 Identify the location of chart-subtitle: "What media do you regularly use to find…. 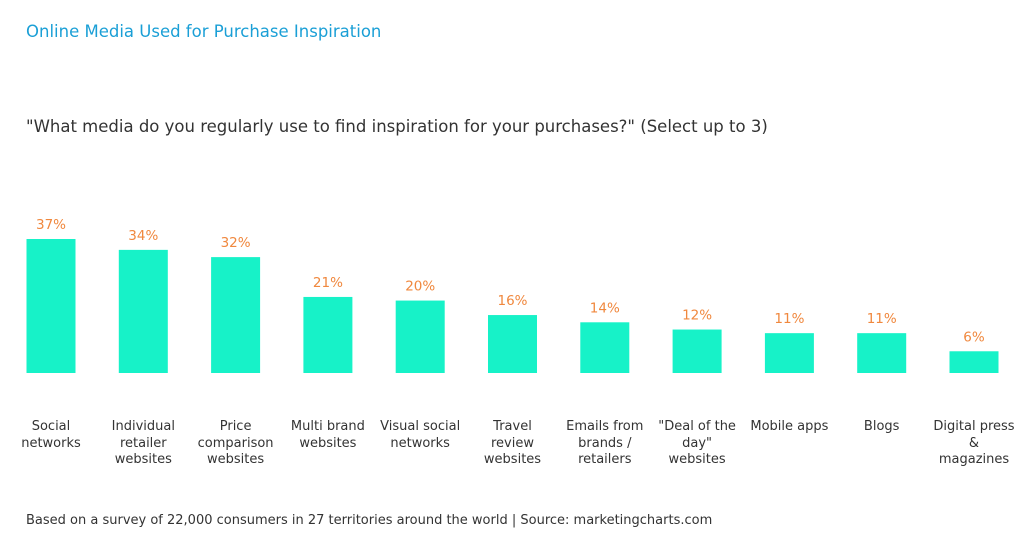
(397, 126).